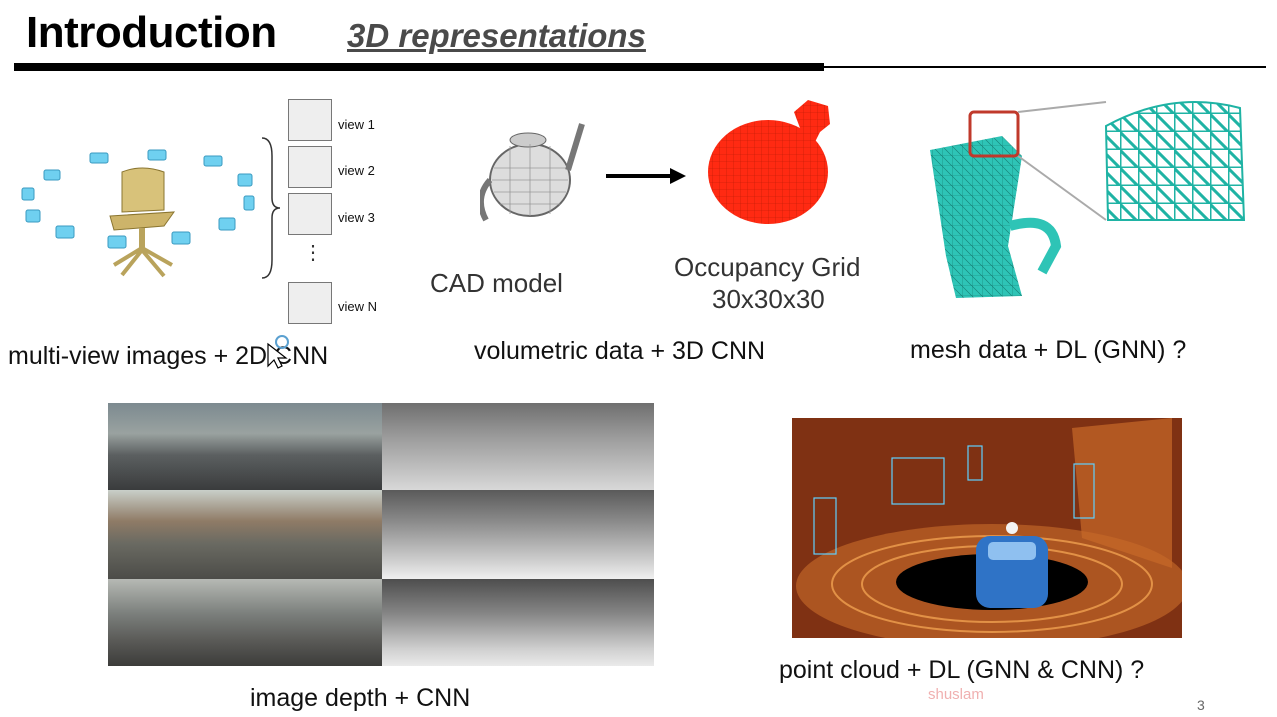 The width and height of the screenshot is (1277, 717). Describe the element at coordinates (496, 283) in the screenshot. I see `cad-model-label: CAD model` at that location.